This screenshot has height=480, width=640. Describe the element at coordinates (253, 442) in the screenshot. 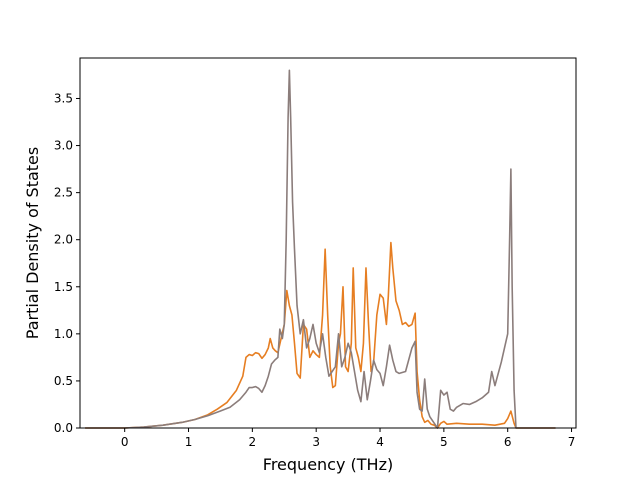

I see `x-tick-label: 2` at that location.